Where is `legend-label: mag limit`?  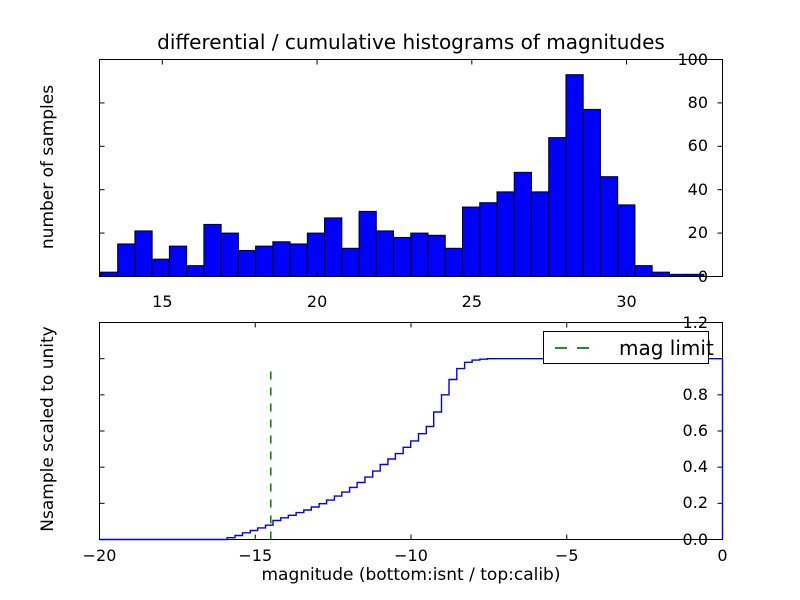 legend-label: mag limit is located at coordinates (666, 347).